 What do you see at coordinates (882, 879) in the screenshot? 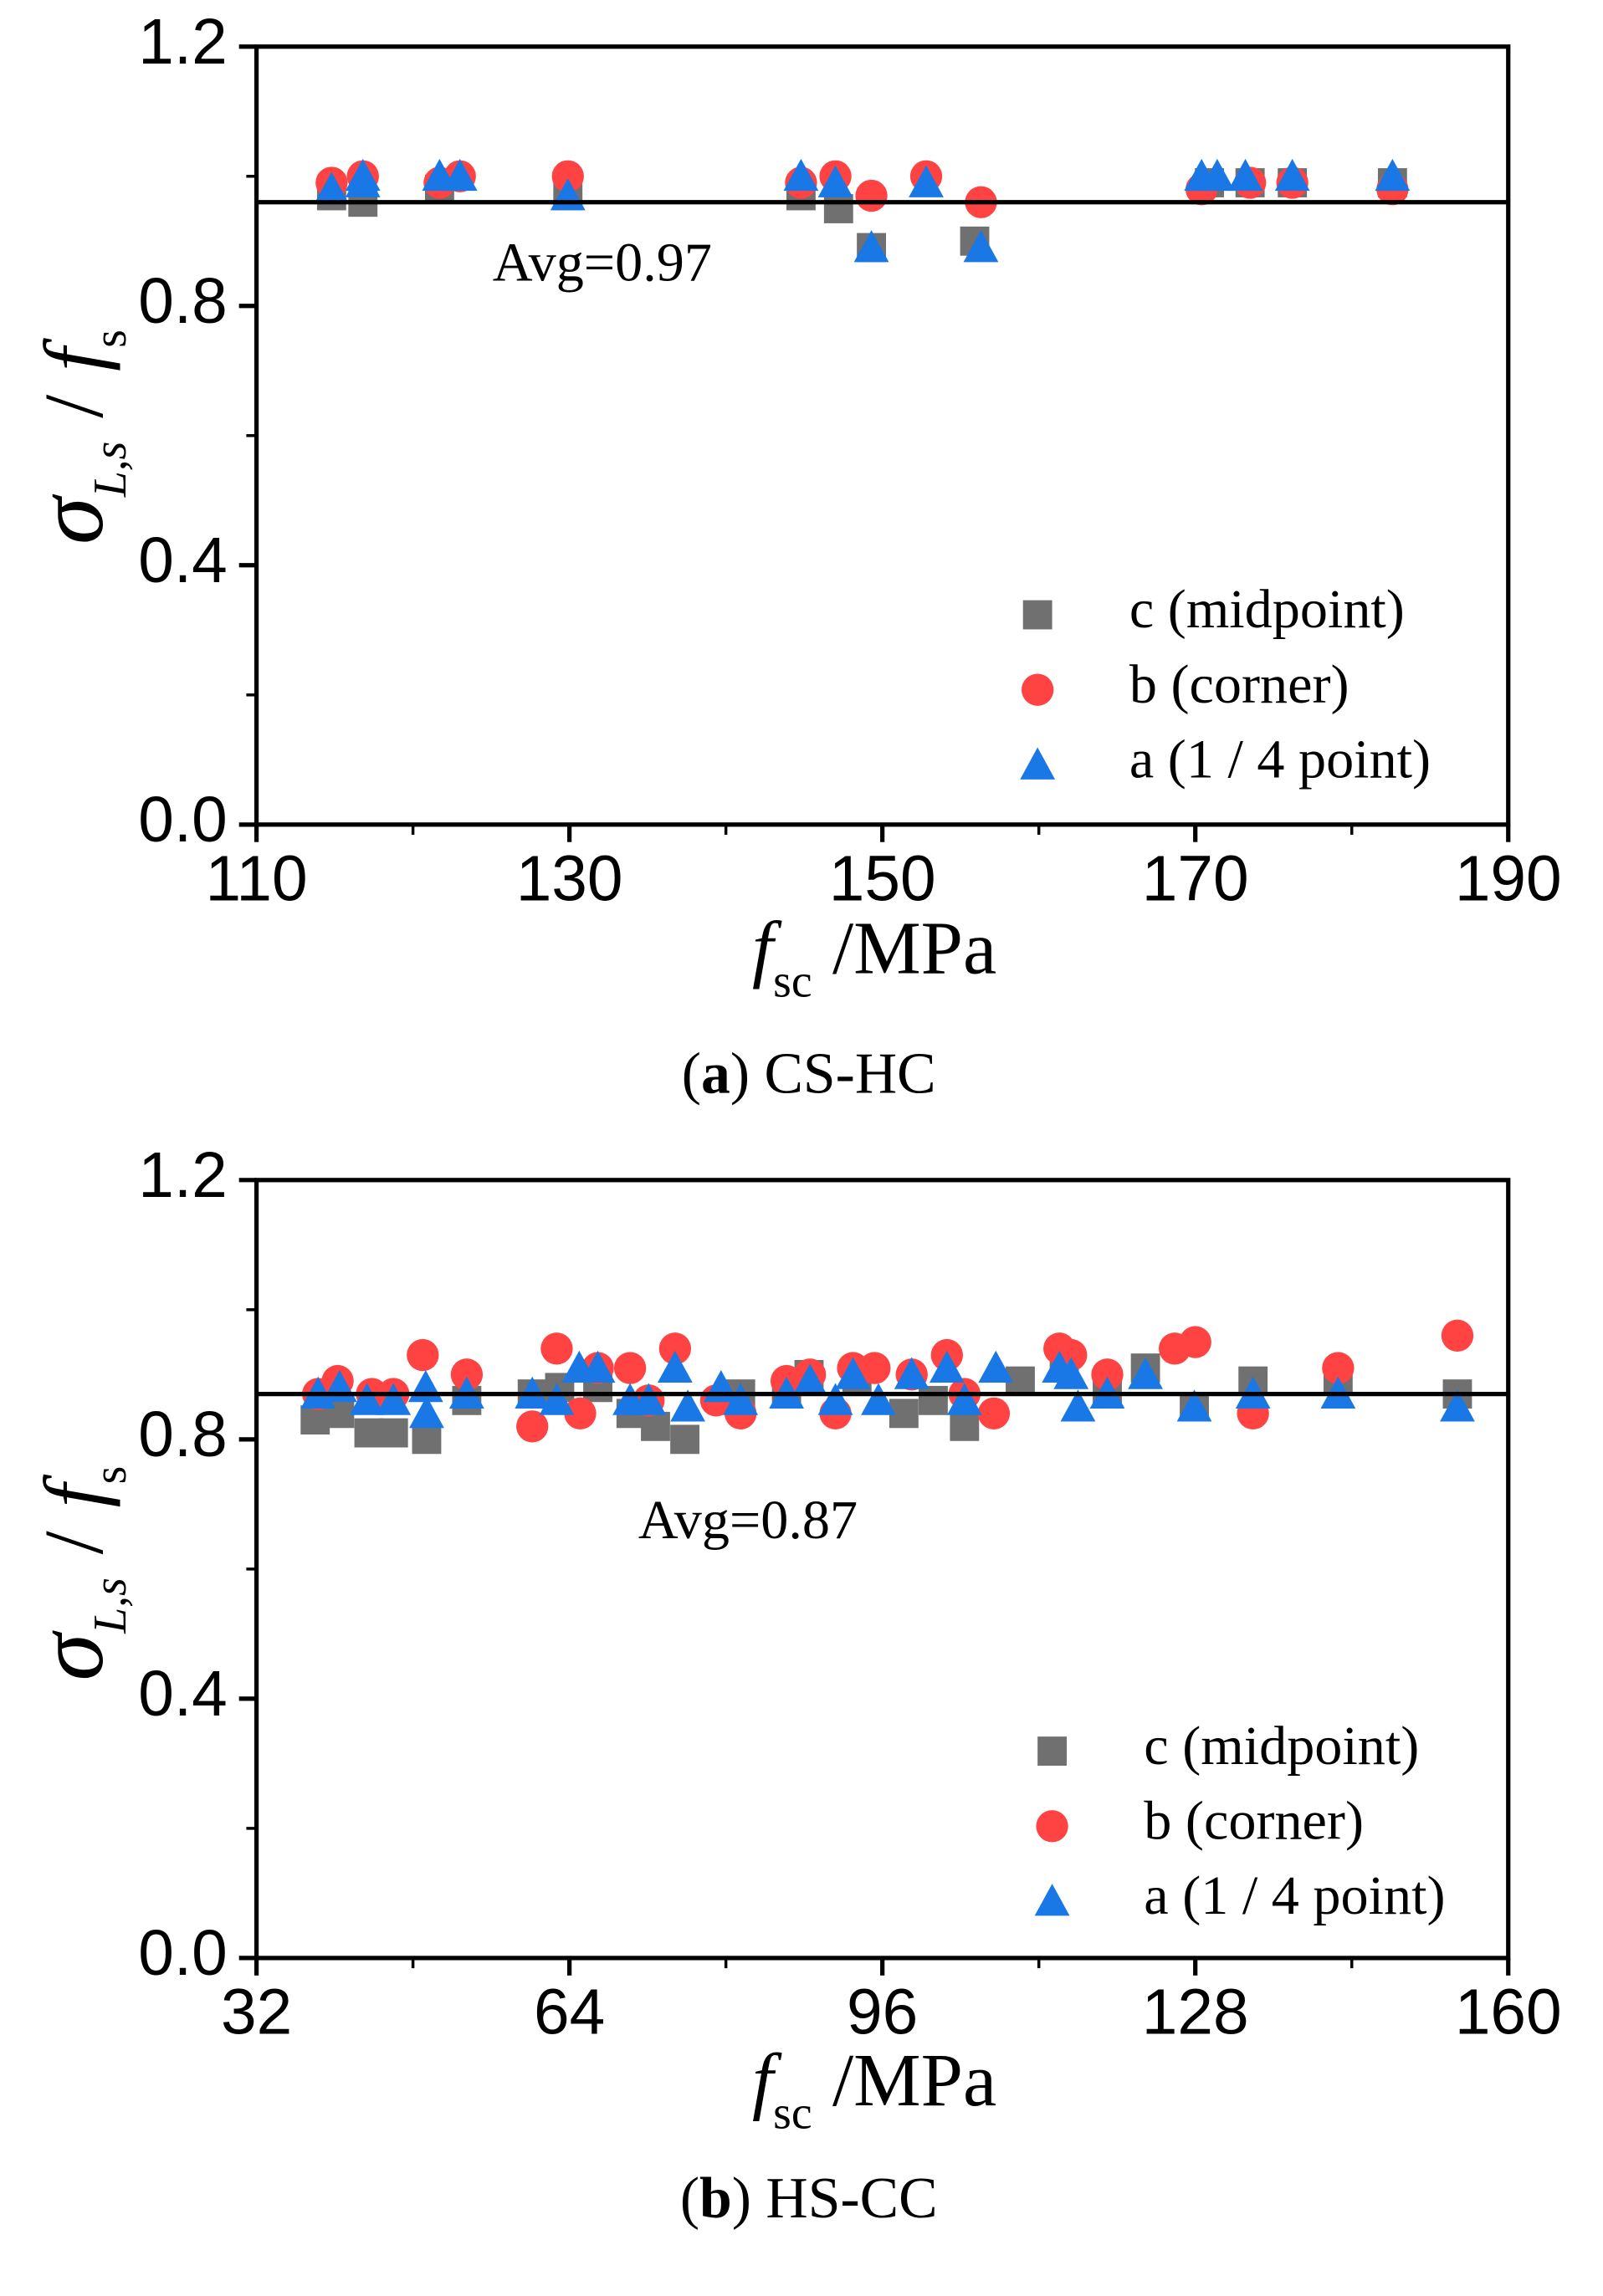
I see `x-tick-label: 150` at bounding box center [882, 879].